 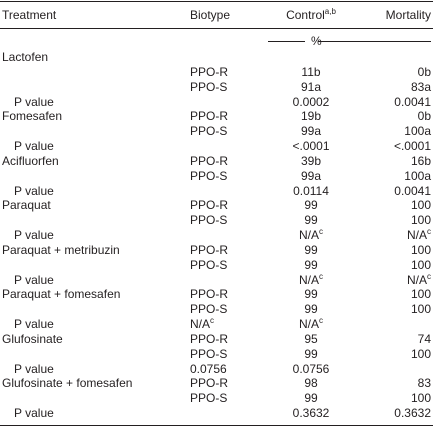 I want to click on cell-control: 95, so click(x=311, y=338).